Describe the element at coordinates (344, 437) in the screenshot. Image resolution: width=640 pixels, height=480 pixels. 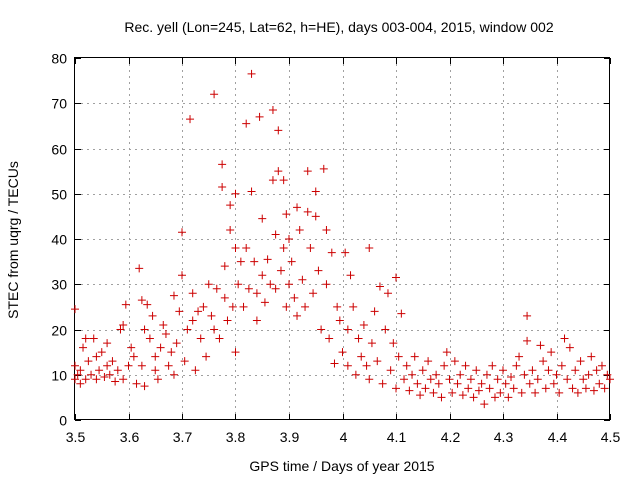
I see `x-tick-label: 4` at that location.